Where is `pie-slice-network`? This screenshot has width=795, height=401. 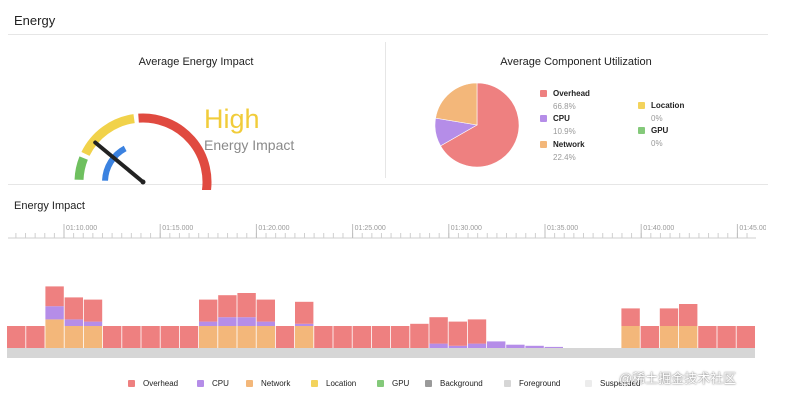
pie-slice-network is located at coordinates (456, 104).